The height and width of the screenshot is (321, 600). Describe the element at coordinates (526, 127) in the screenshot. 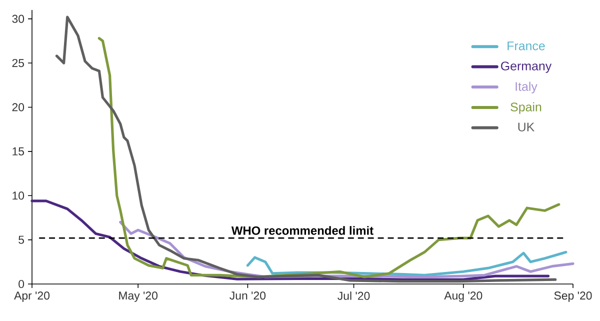

I see `legend-label: UK` at that location.